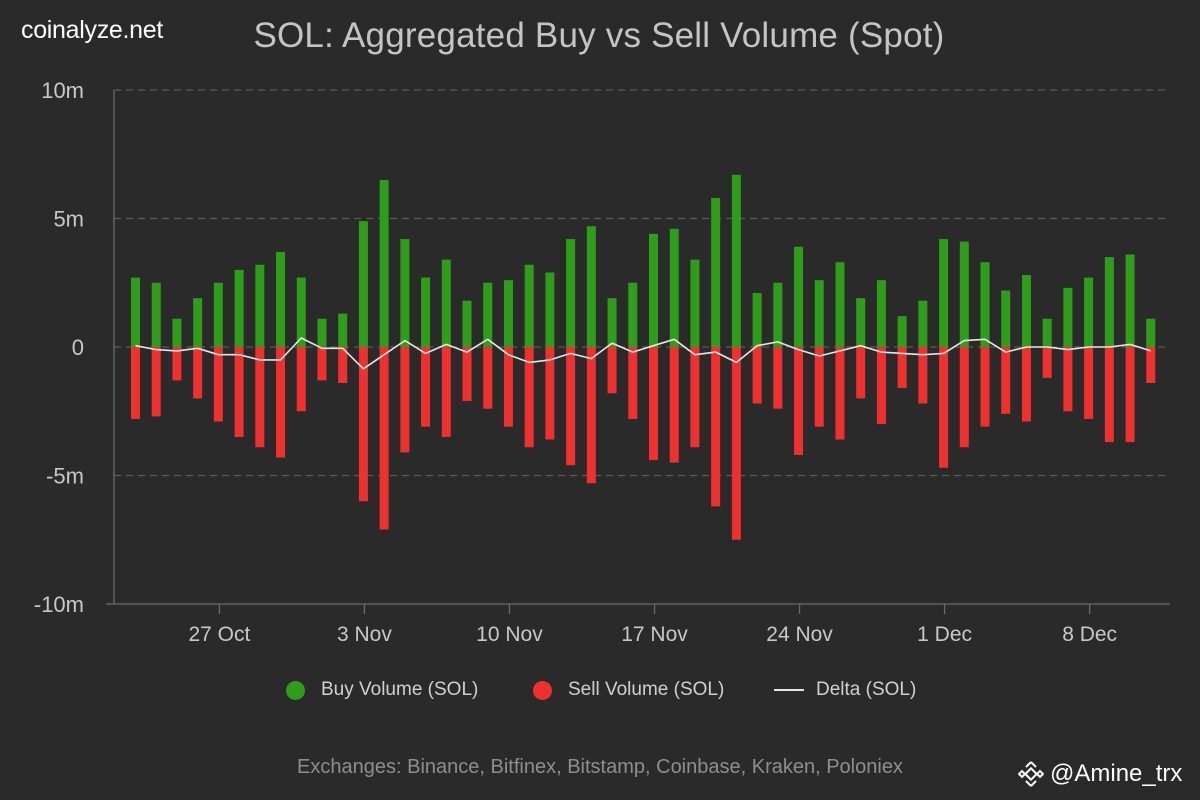 Image resolution: width=1200 pixels, height=800 pixels. Describe the element at coordinates (509, 634) in the screenshot. I see `x-tick-label: 10 Nov` at that location.